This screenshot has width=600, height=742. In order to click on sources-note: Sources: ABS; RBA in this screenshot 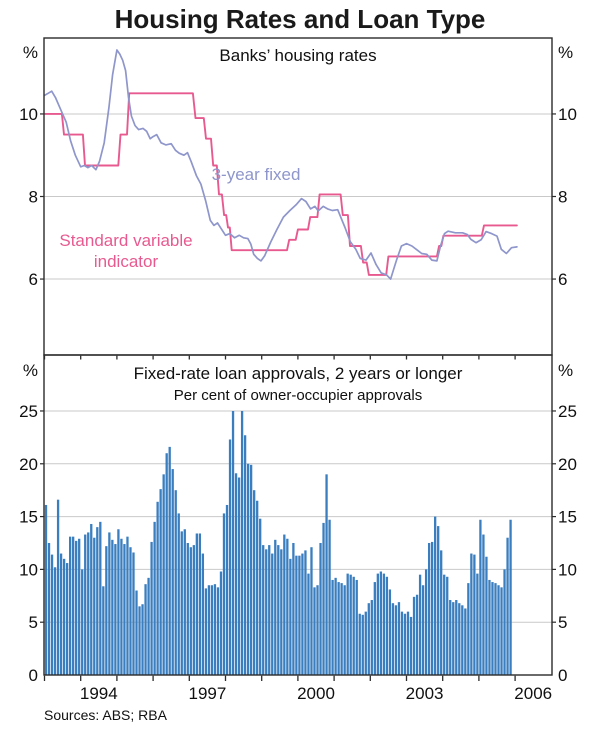, I will do `click(105, 715)`.